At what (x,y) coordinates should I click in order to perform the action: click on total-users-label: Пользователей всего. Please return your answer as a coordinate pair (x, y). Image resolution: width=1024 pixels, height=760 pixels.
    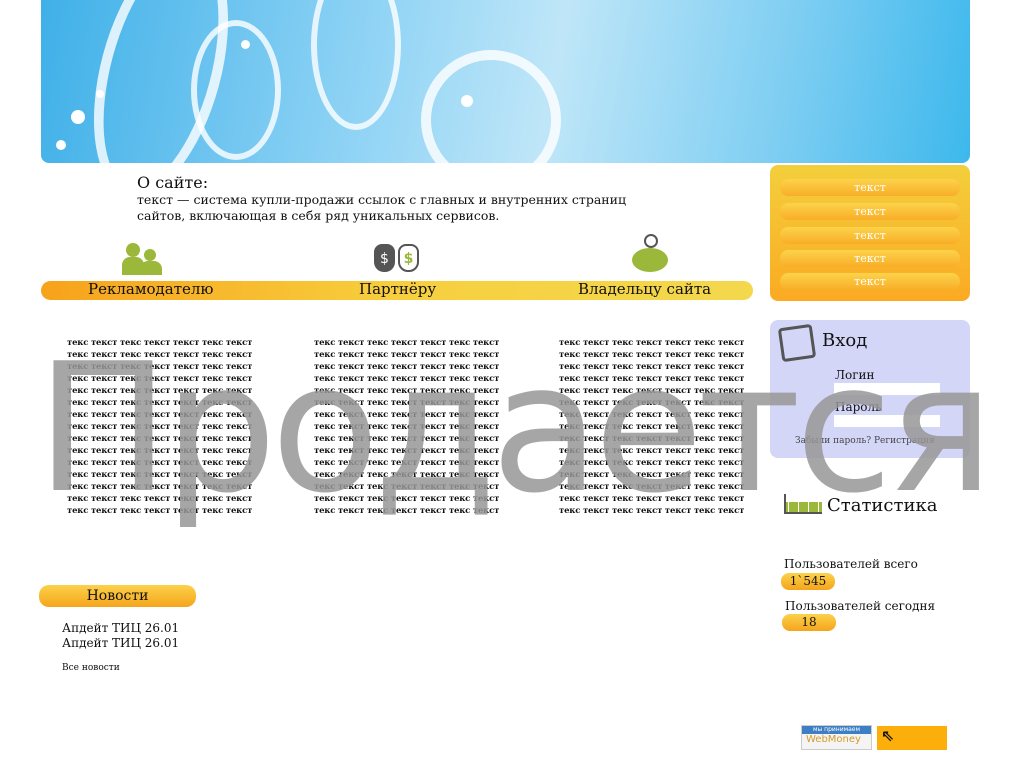
    Looking at the image, I should click on (851, 564).